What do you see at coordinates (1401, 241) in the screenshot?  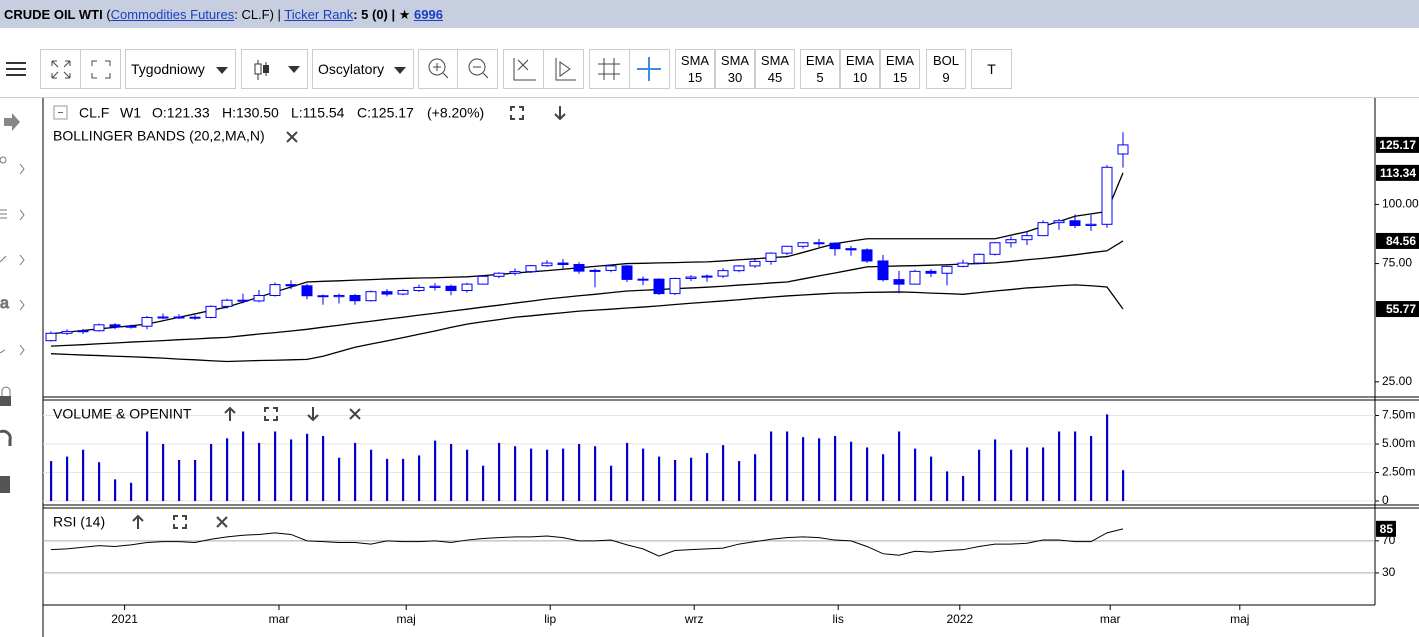 I see `last-value-label: 84.56` at bounding box center [1401, 241].